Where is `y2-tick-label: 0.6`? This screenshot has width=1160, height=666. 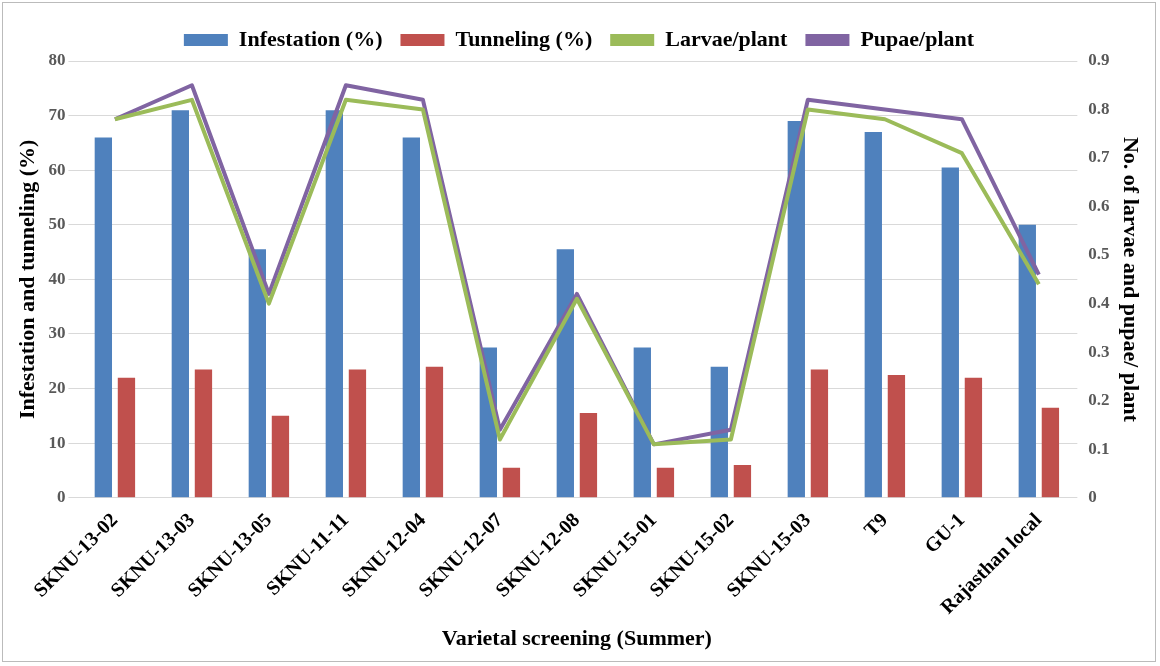
y2-tick-label: 0.6 is located at coordinates (1099, 205).